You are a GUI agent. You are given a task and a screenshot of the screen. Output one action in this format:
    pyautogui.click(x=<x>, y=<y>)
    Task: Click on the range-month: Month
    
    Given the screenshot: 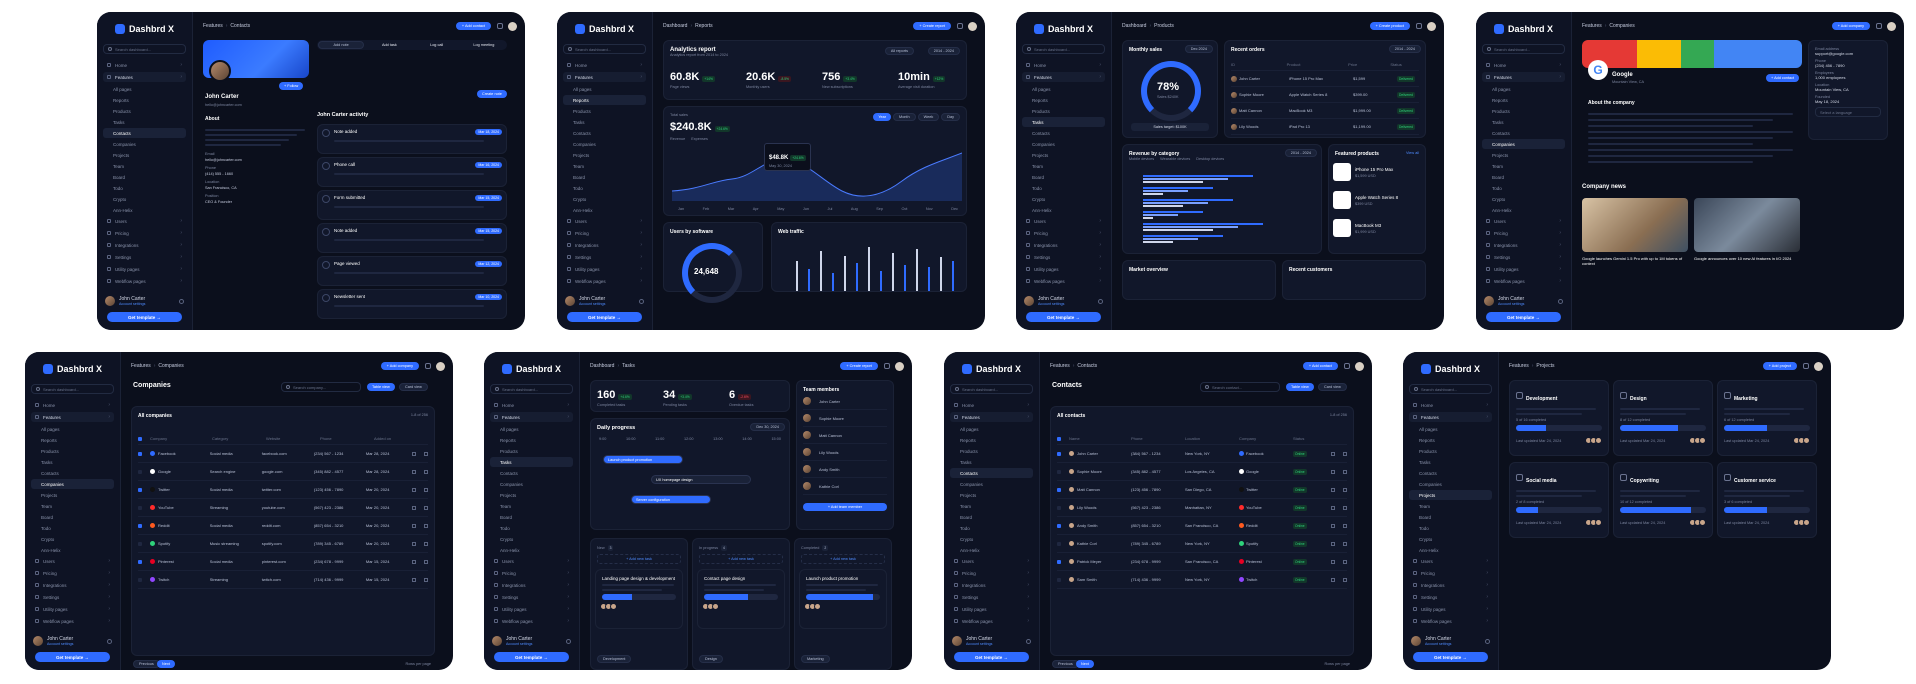 What is the action you would take?
    pyautogui.click(x=904, y=117)
    